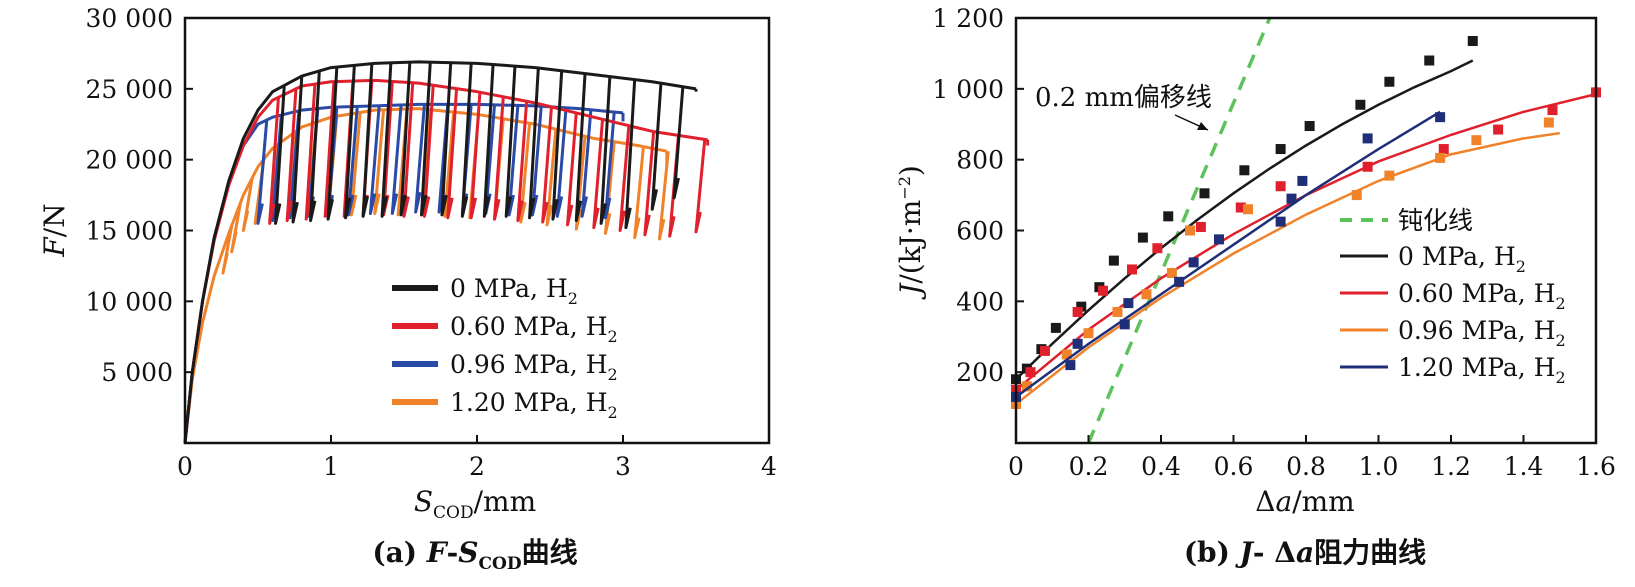 Image resolution: width=1635 pixels, height=587 pixels. Describe the element at coordinates (1379, 466) in the screenshot. I see `b-x-tick-label-5: 1.0` at that location.